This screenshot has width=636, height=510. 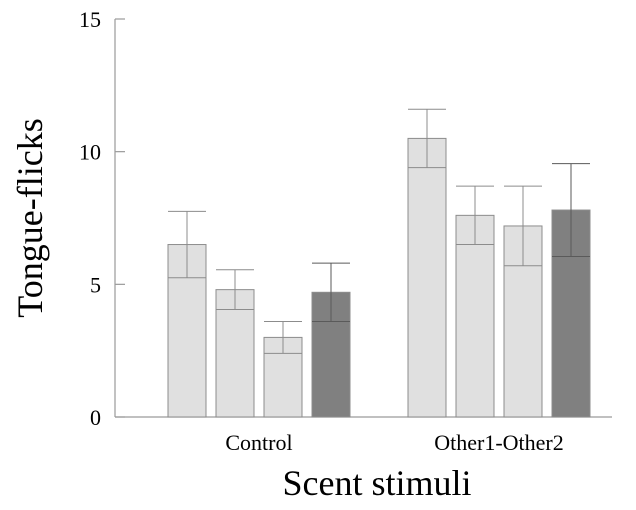 What do you see at coordinates (30, 217) in the screenshot?
I see `y-axis-title: Tongue-flicks` at bounding box center [30, 217].